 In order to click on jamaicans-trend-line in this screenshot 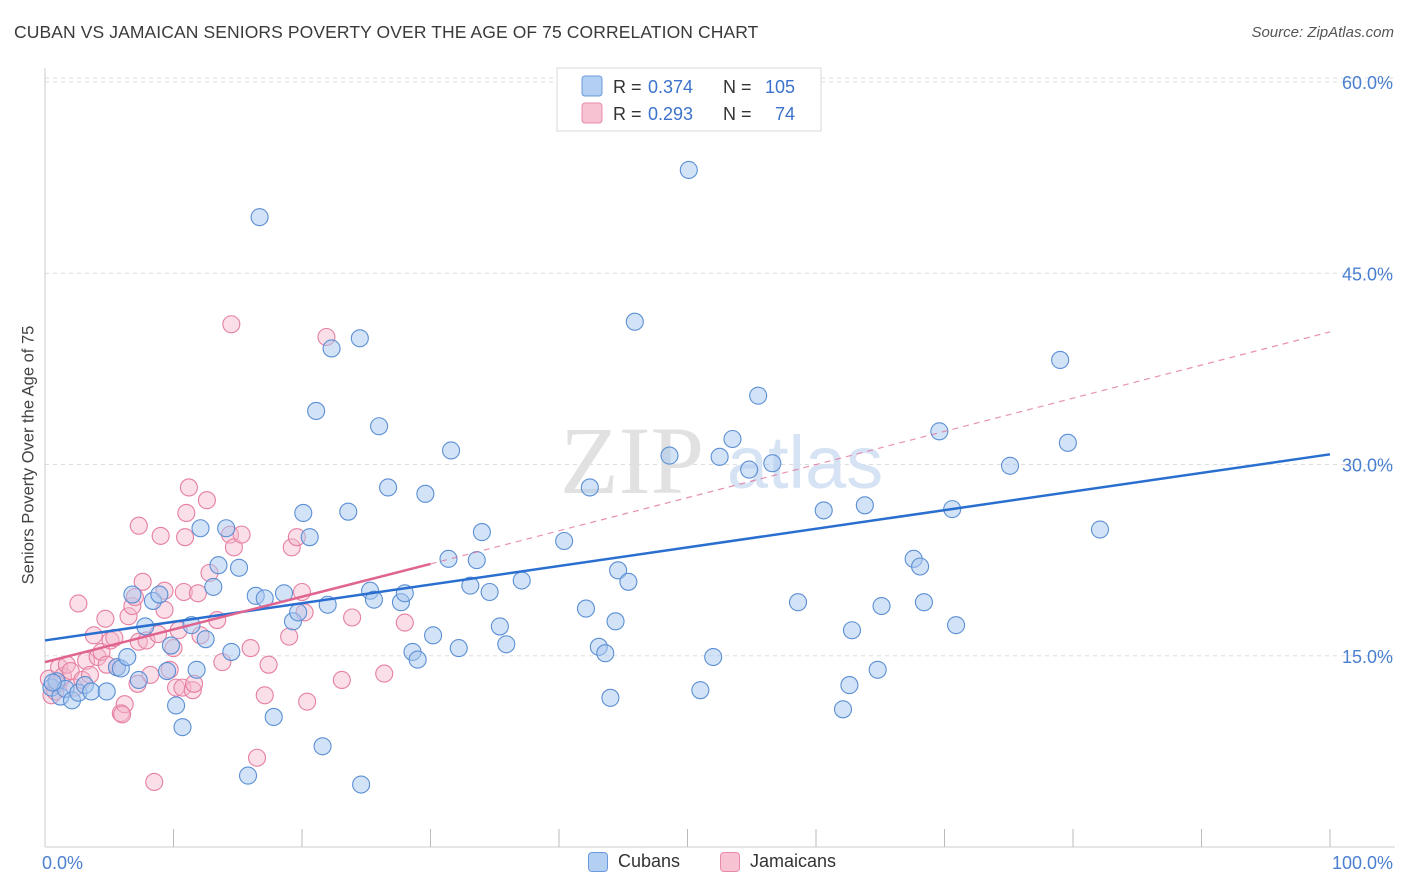, I will do `click(237, 613)`.